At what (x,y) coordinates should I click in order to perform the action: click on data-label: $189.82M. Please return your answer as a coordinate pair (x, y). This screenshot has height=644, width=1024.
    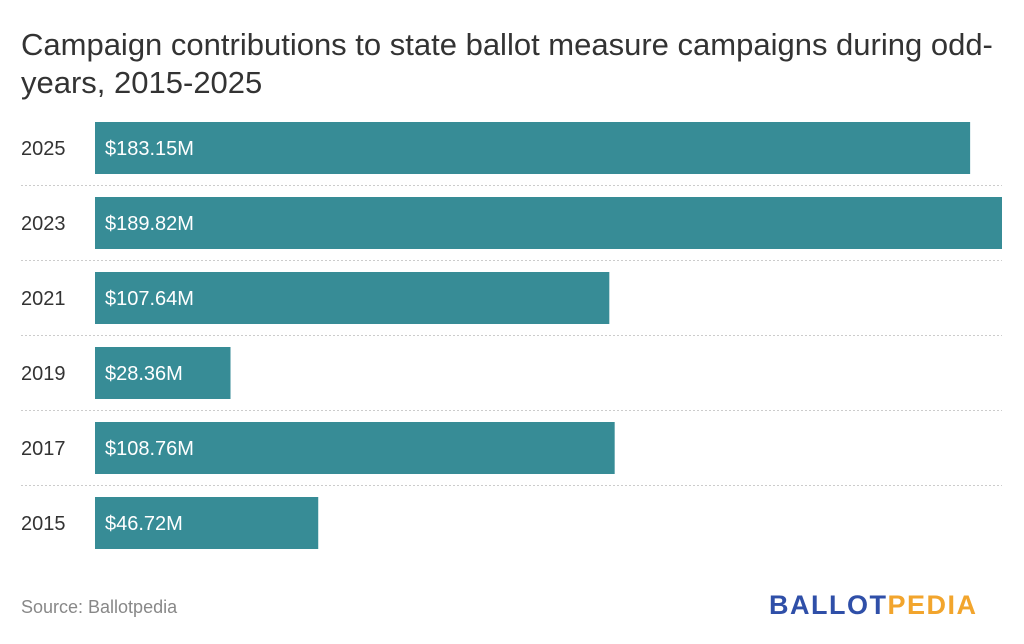
    Looking at the image, I should click on (149, 224).